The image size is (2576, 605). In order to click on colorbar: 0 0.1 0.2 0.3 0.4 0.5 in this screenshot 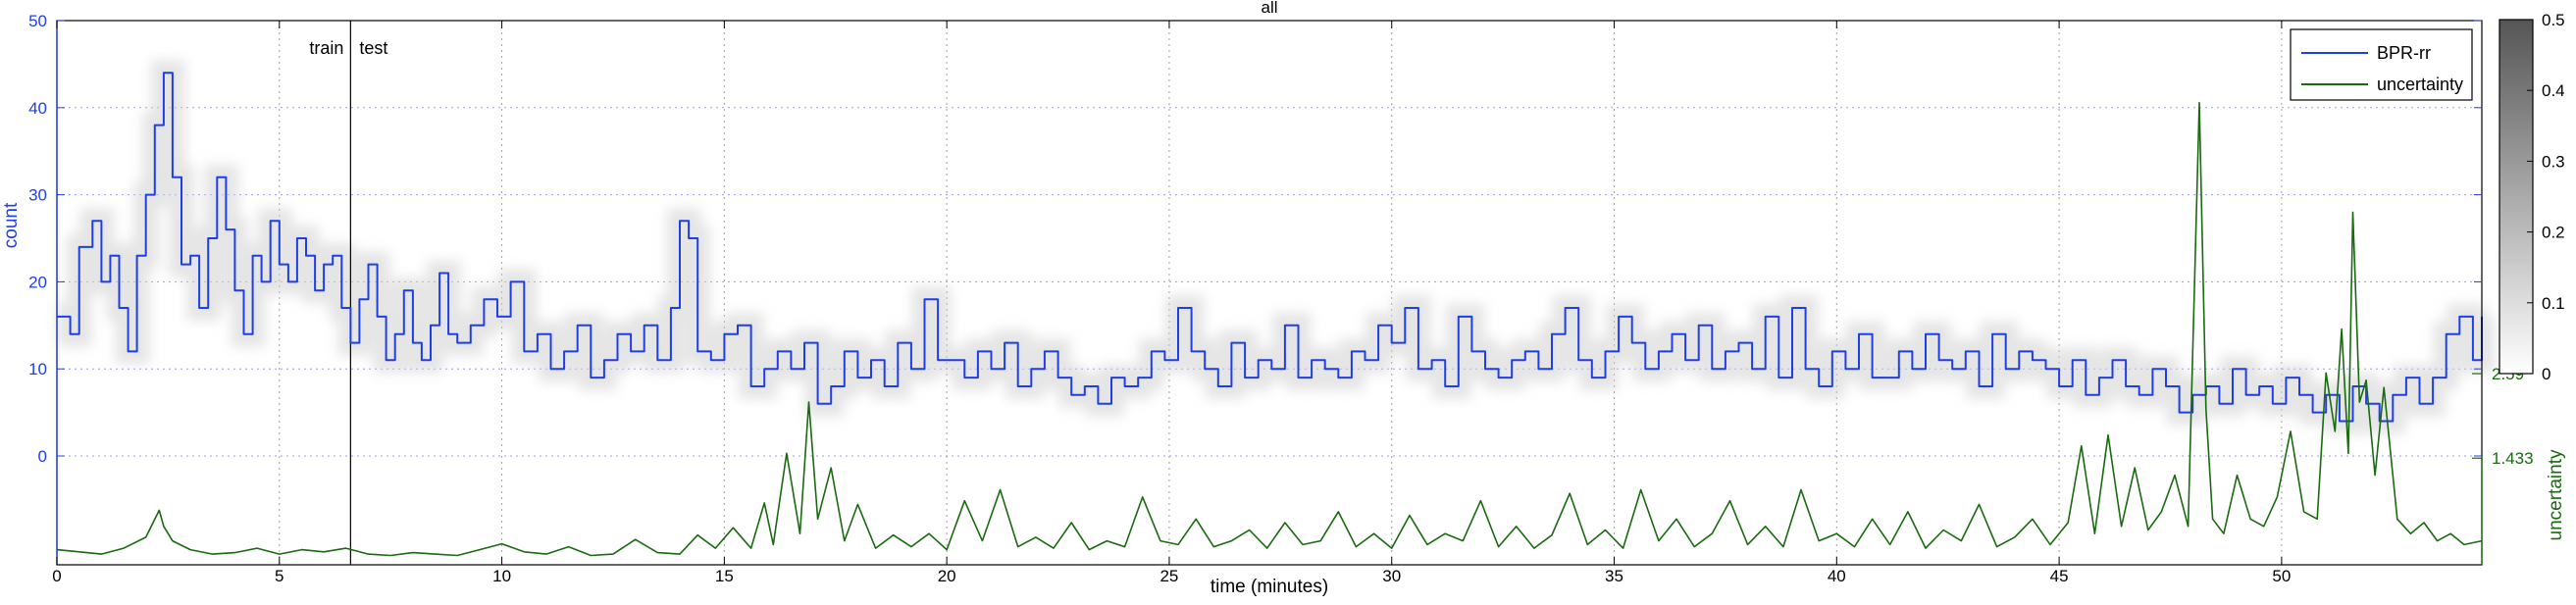, I will do `click(2532, 197)`.